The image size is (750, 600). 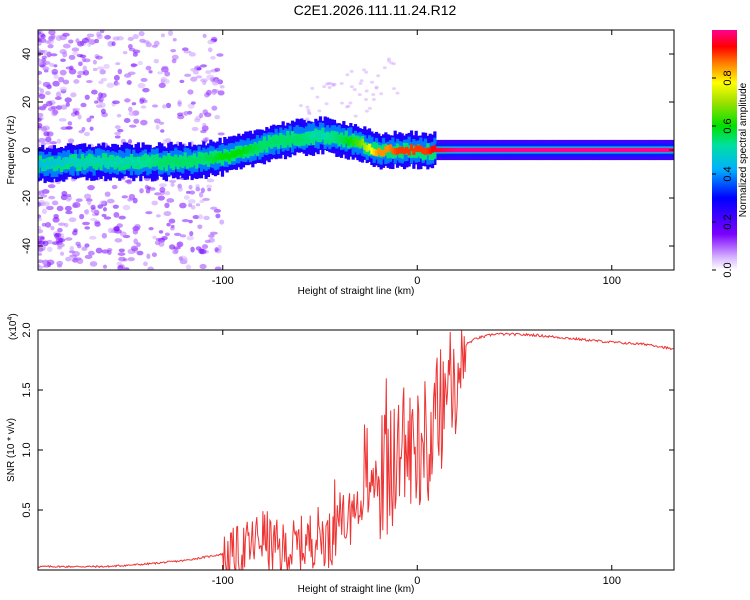 What do you see at coordinates (728, 173) in the screenshot?
I see `colorbar-tick-label: 0.4` at bounding box center [728, 173].